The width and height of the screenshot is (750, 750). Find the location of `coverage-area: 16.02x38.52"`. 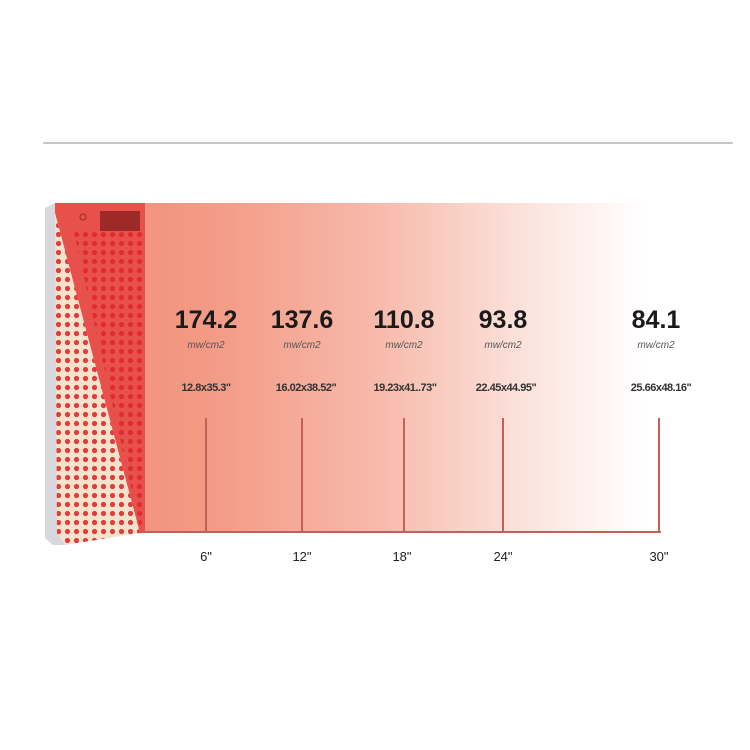

coverage-area: 16.02x38.52" is located at coordinates (306, 388).